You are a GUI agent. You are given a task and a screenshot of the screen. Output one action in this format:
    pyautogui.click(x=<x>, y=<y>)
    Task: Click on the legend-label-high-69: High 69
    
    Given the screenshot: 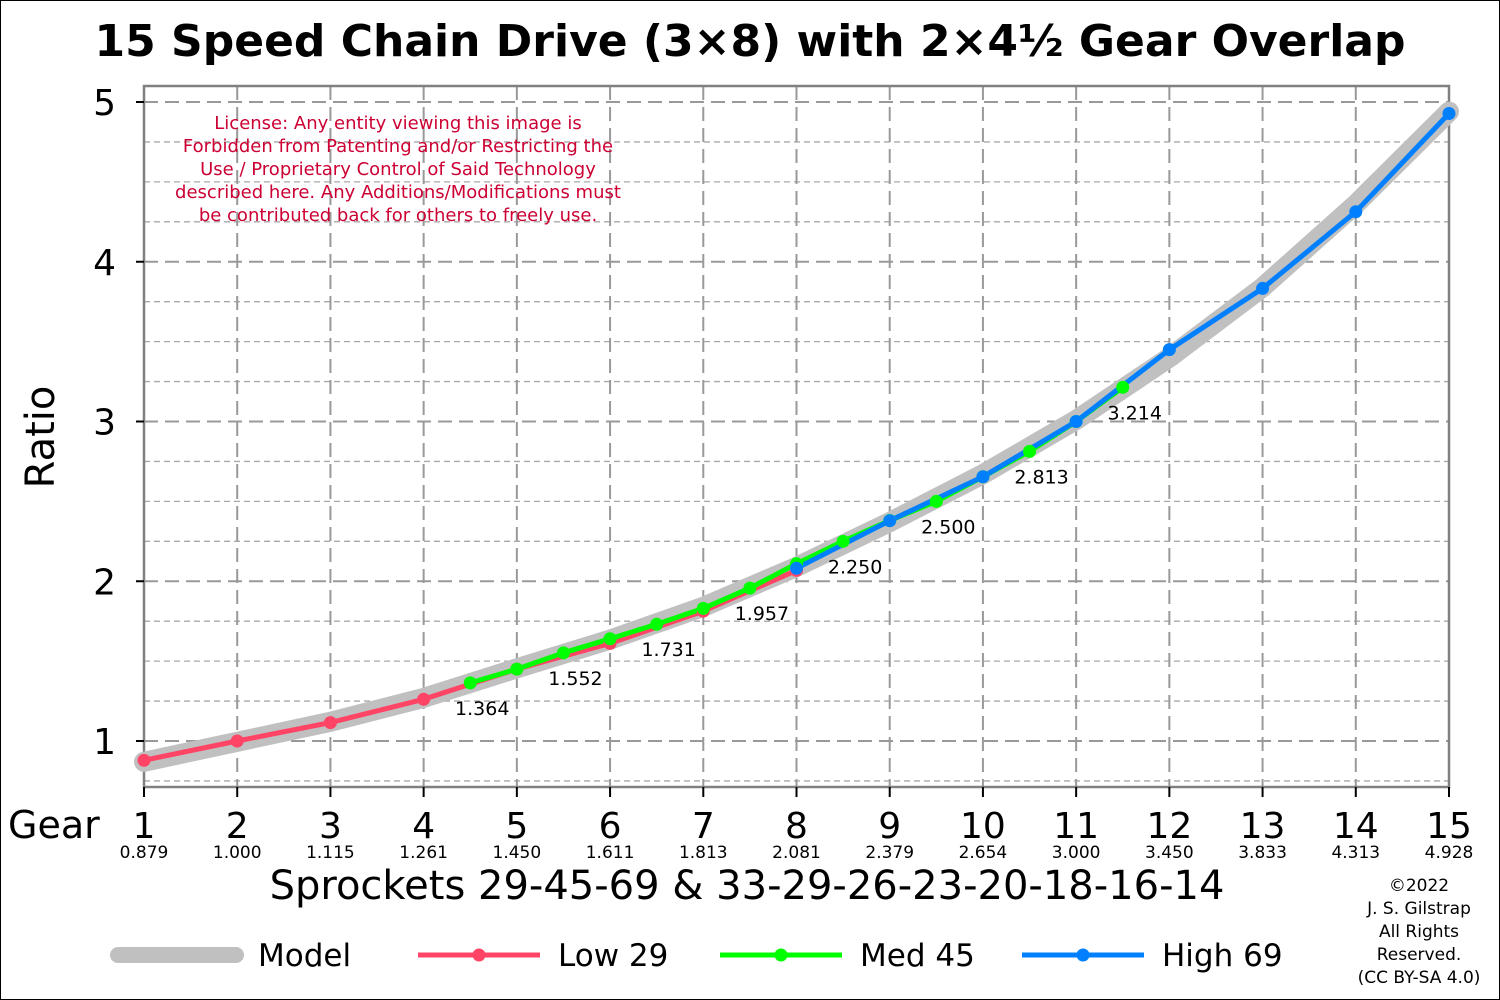 What is the action you would take?
    pyautogui.click(x=1222, y=956)
    